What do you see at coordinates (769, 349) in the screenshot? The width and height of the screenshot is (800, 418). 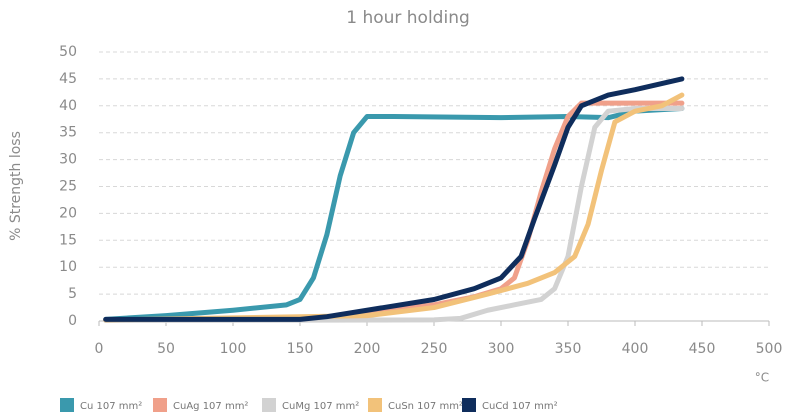 I see `x-tick-label: 500` at bounding box center [769, 349].